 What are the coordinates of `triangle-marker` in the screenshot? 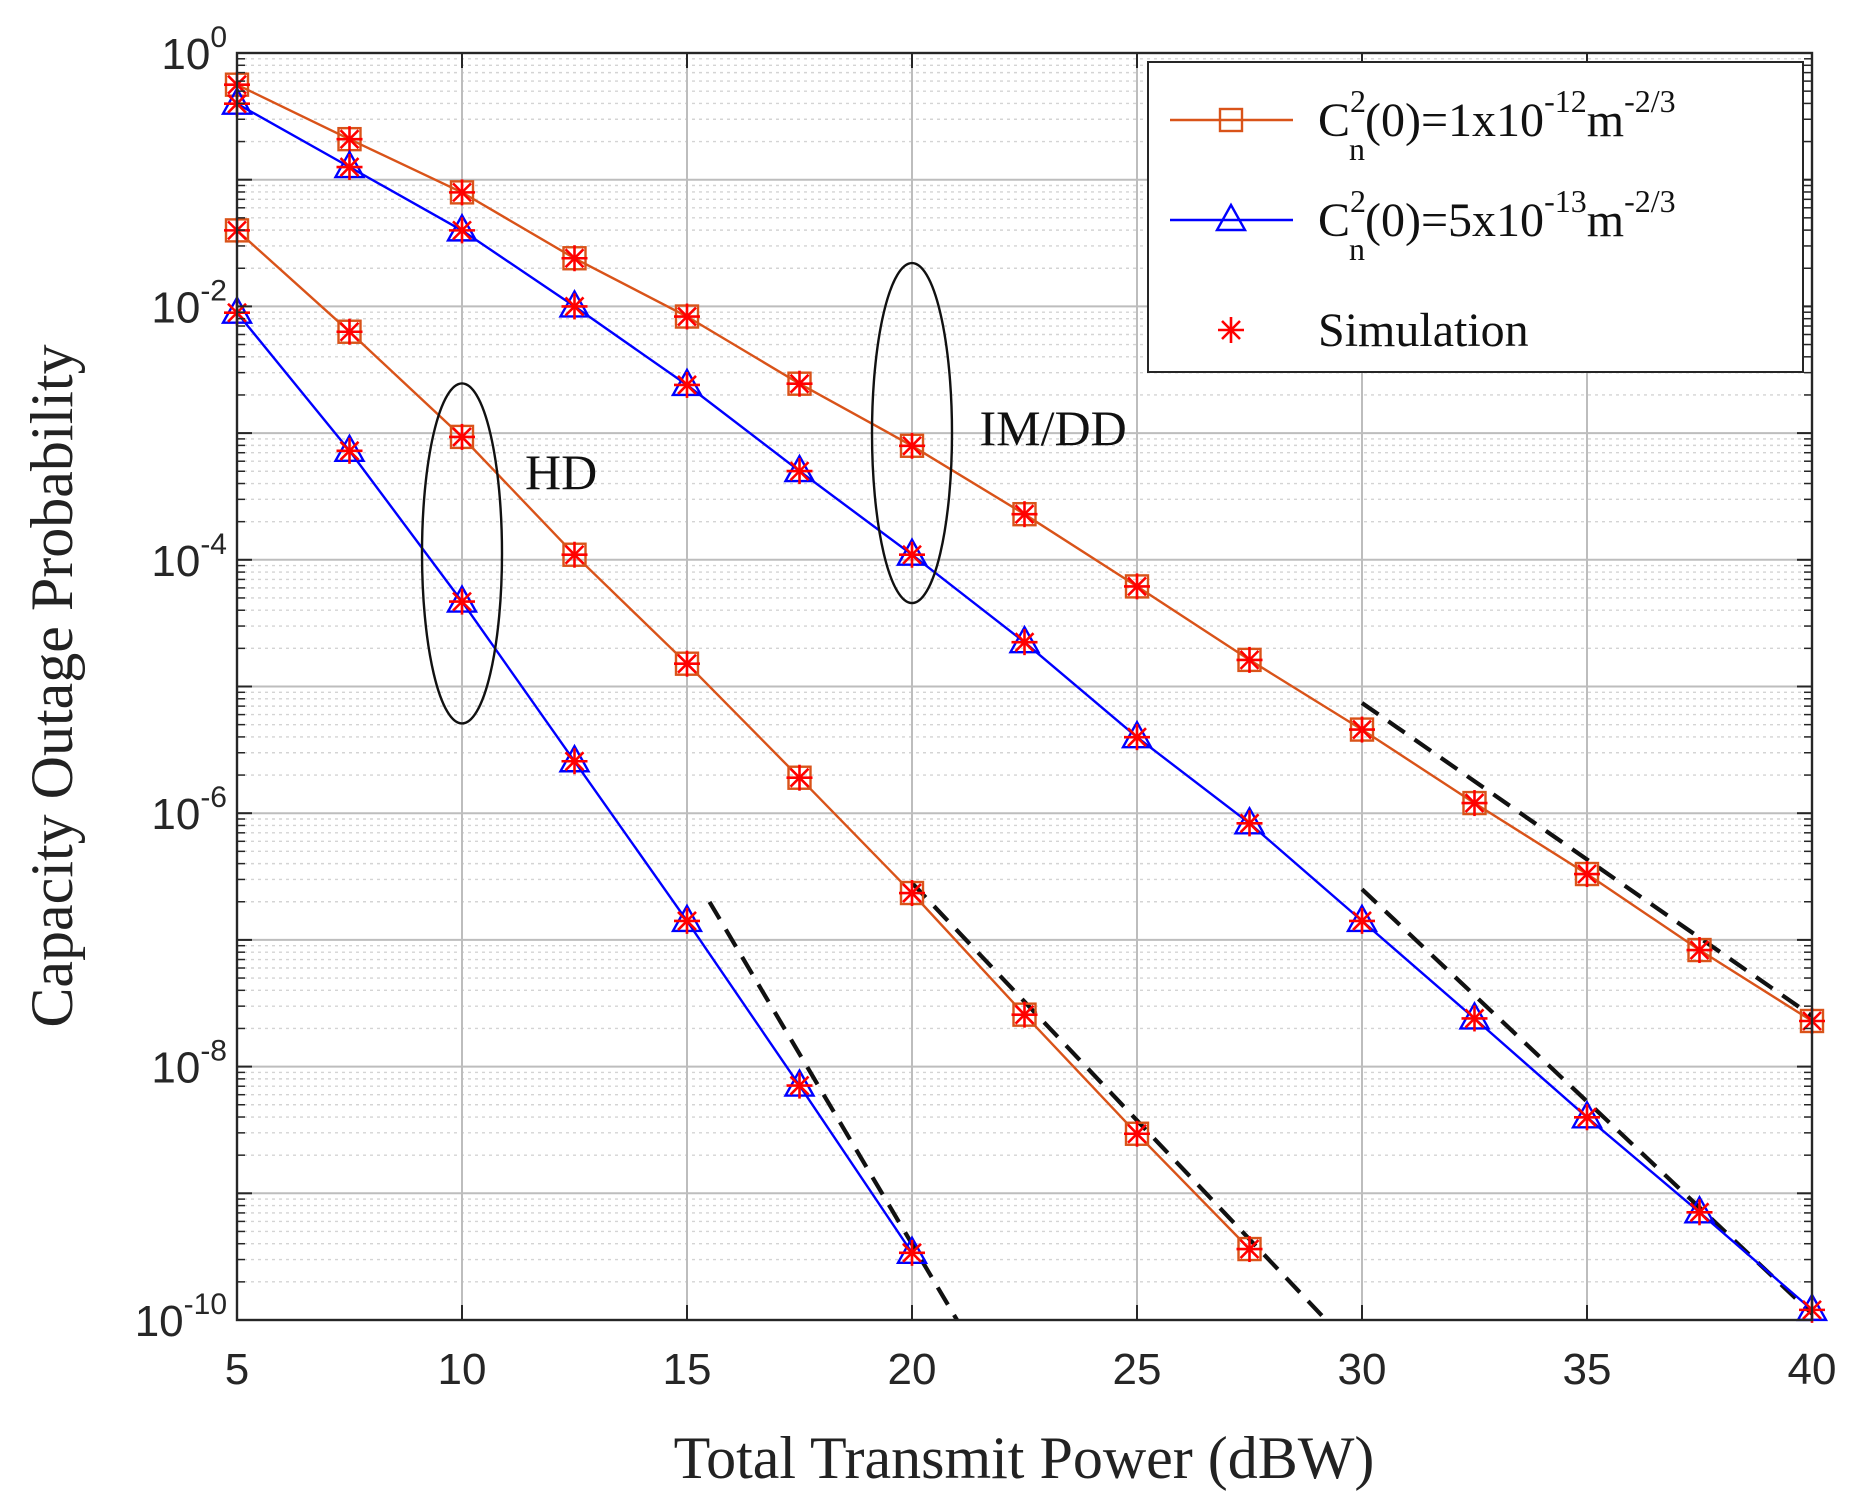 It's located at (1231, 217).